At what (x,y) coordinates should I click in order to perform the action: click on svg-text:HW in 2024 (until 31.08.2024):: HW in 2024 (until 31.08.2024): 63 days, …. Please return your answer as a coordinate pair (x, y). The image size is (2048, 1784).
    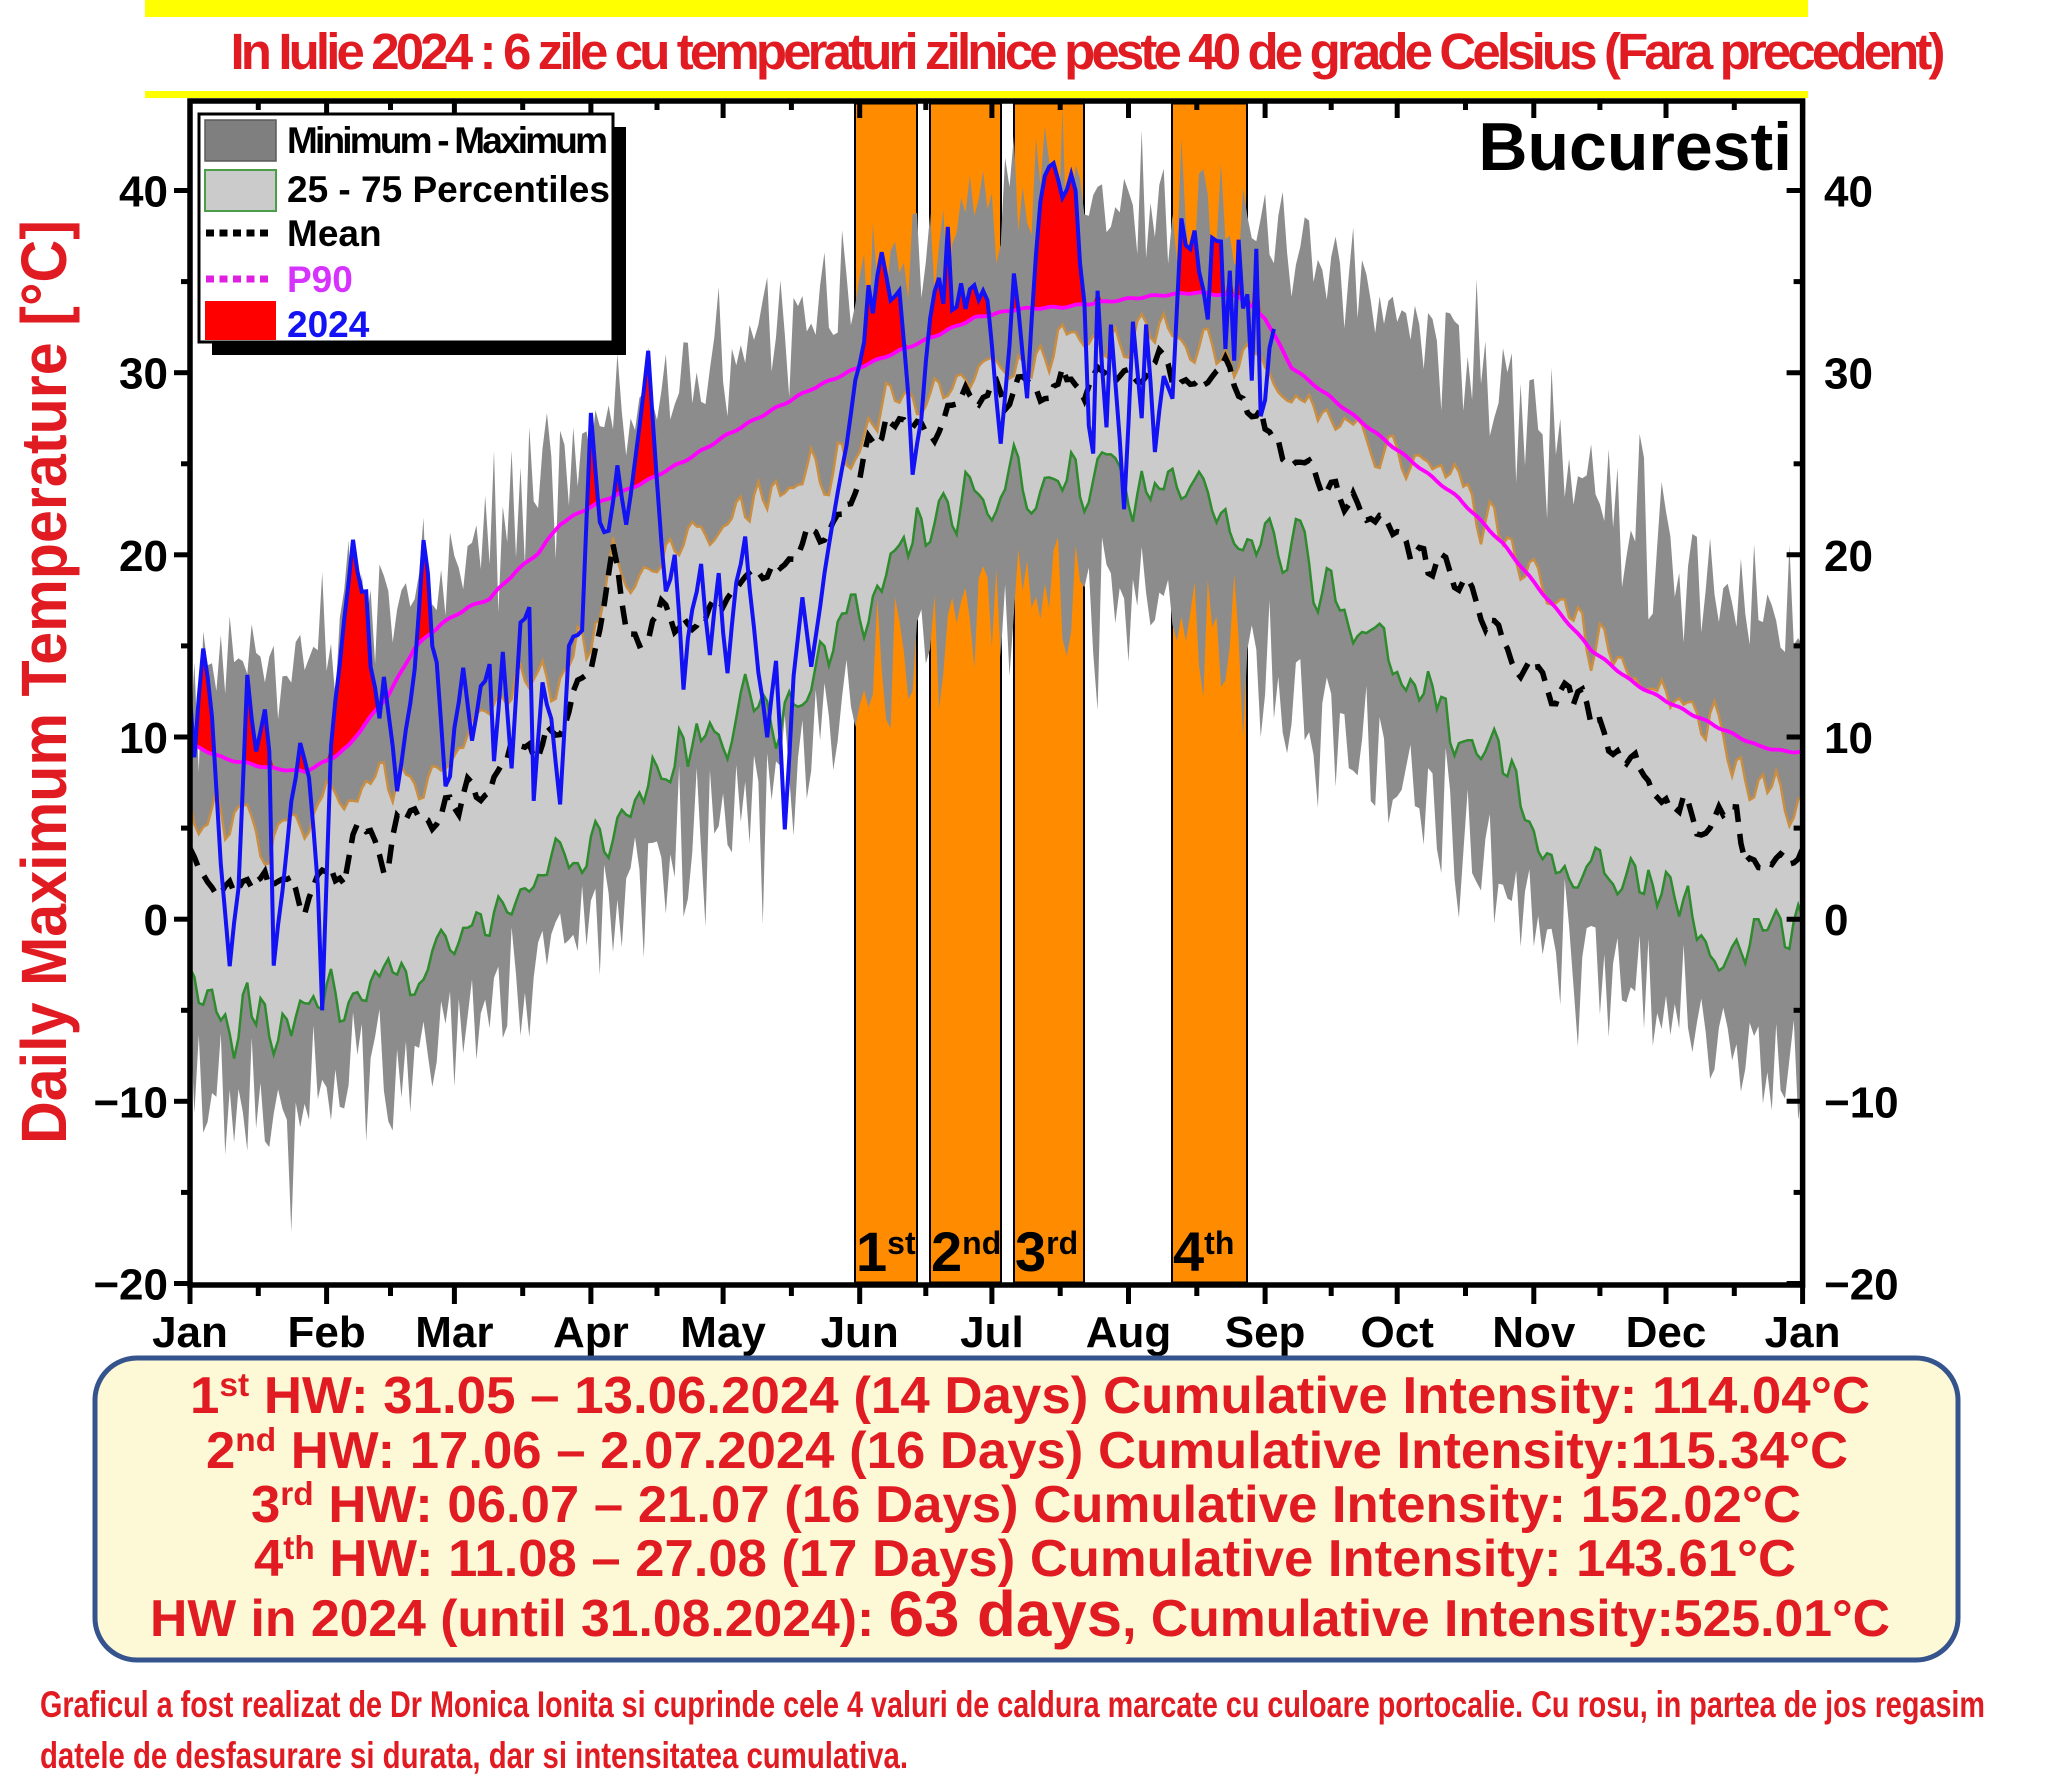
    Looking at the image, I should click on (1020, 1614).